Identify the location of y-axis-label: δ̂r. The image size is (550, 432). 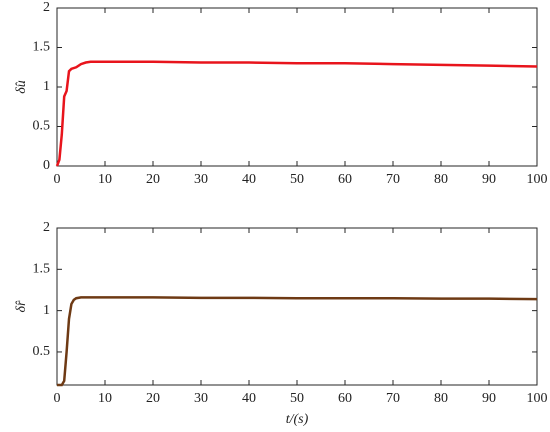
(21, 306).